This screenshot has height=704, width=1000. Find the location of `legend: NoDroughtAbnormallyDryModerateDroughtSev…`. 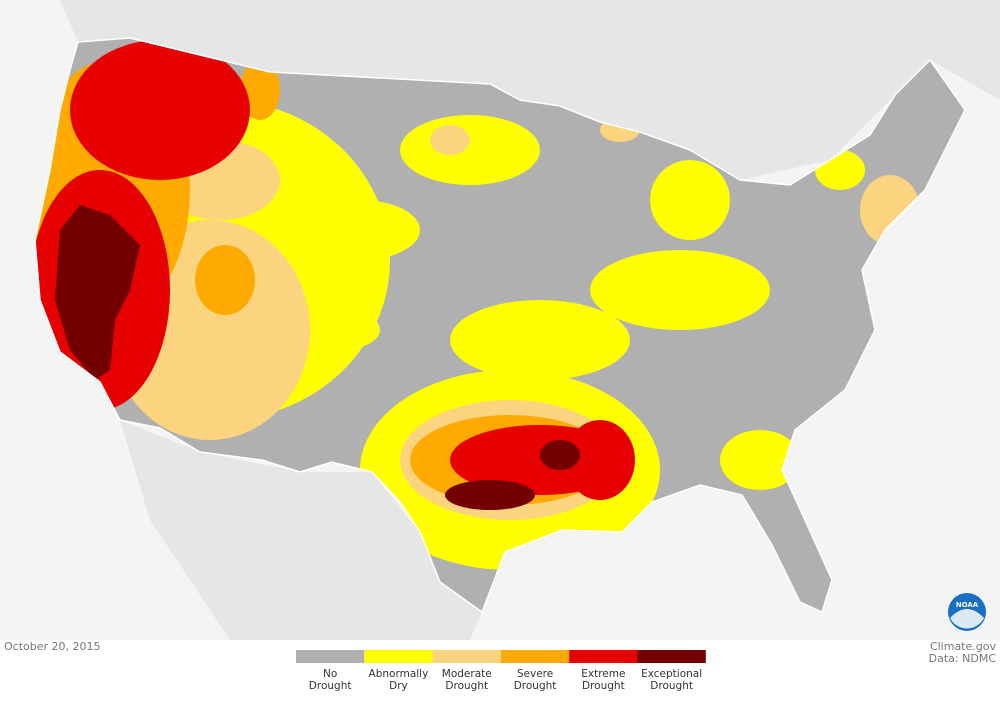

legend: NoDroughtAbnormallyDryModerateDroughtSev… is located at coordinates (501, 671).